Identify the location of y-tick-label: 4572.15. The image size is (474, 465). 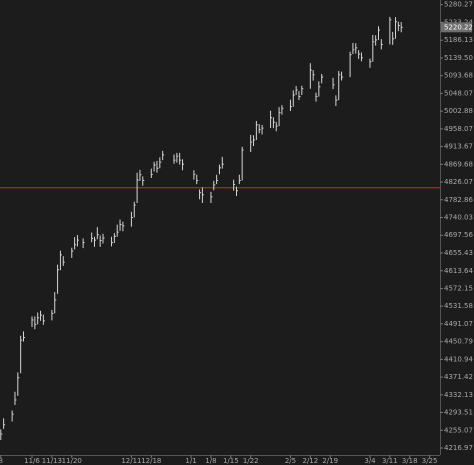
(458, 289).